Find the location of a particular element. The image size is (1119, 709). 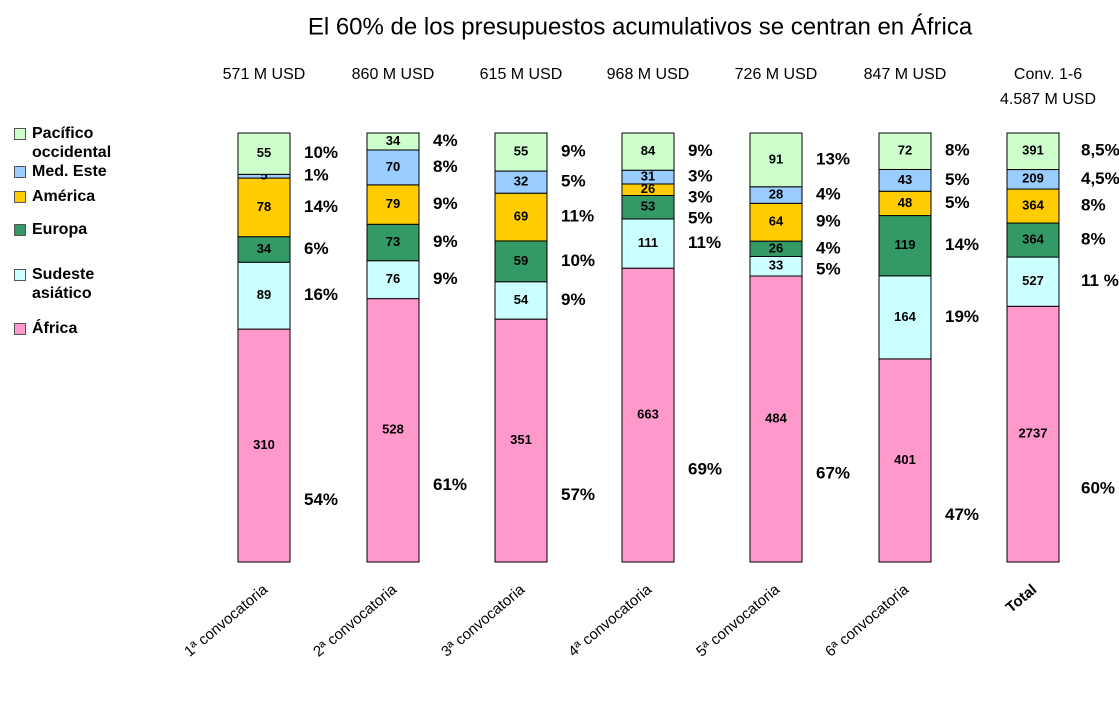

bar-total-label: Conv. 1-6 is located at coordinates (1048, 74).